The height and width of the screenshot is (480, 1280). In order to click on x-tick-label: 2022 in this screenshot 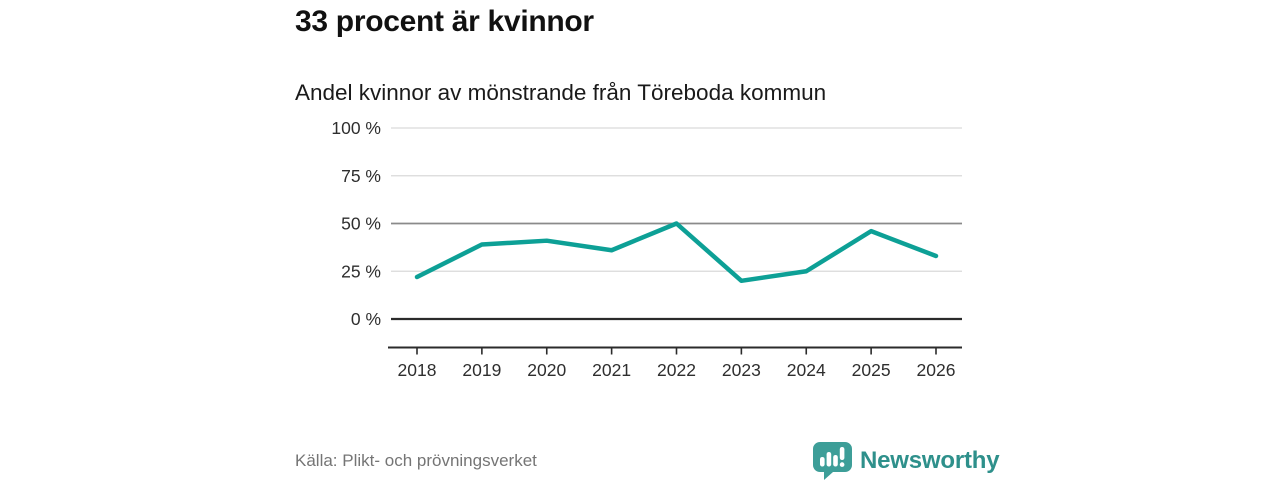, I will do `click(676, 370)`.